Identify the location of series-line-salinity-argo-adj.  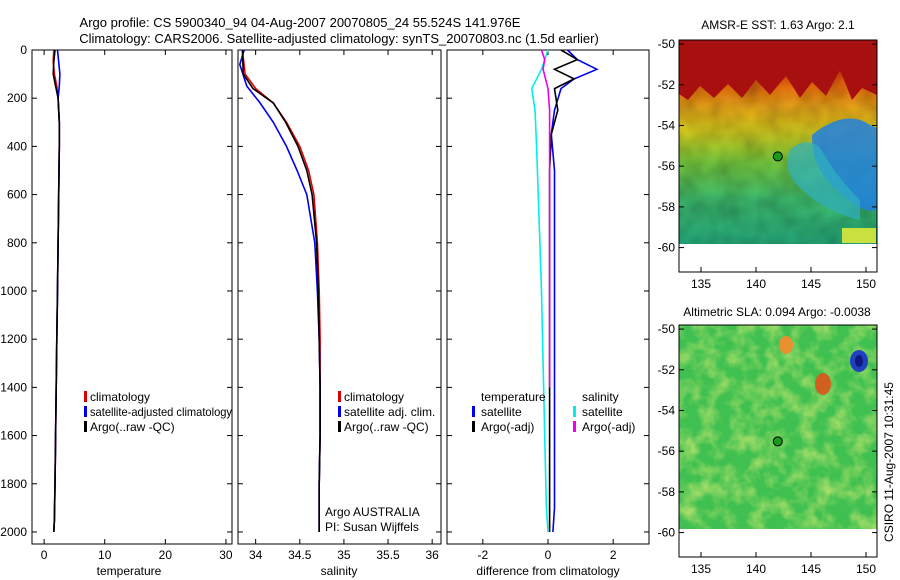
(545, 218).